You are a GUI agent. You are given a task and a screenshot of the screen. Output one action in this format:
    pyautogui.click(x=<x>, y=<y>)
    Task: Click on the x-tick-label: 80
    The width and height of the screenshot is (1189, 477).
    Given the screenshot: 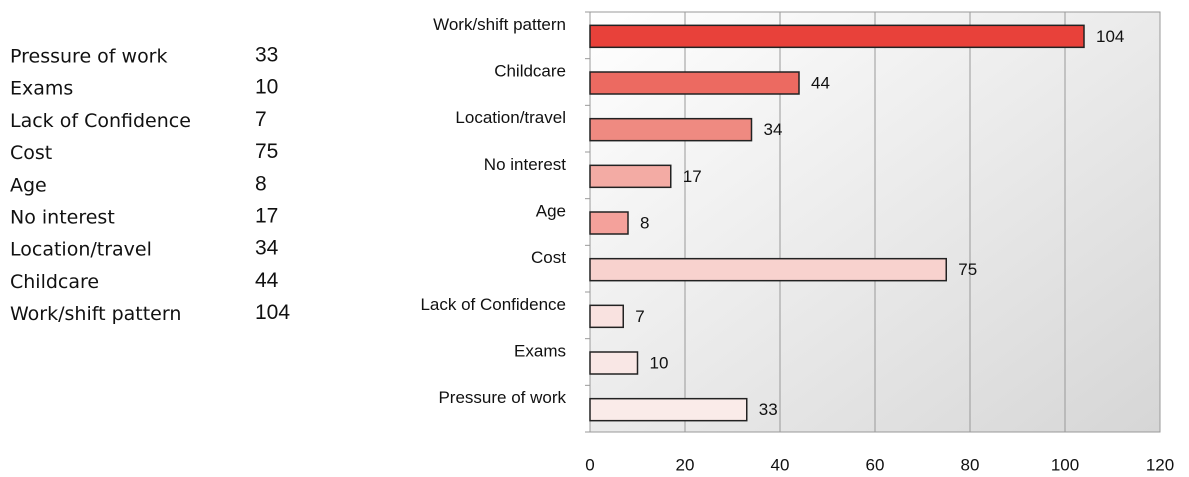 What is the action you would take?
    pyautogui.click(x=970, y=464)
    